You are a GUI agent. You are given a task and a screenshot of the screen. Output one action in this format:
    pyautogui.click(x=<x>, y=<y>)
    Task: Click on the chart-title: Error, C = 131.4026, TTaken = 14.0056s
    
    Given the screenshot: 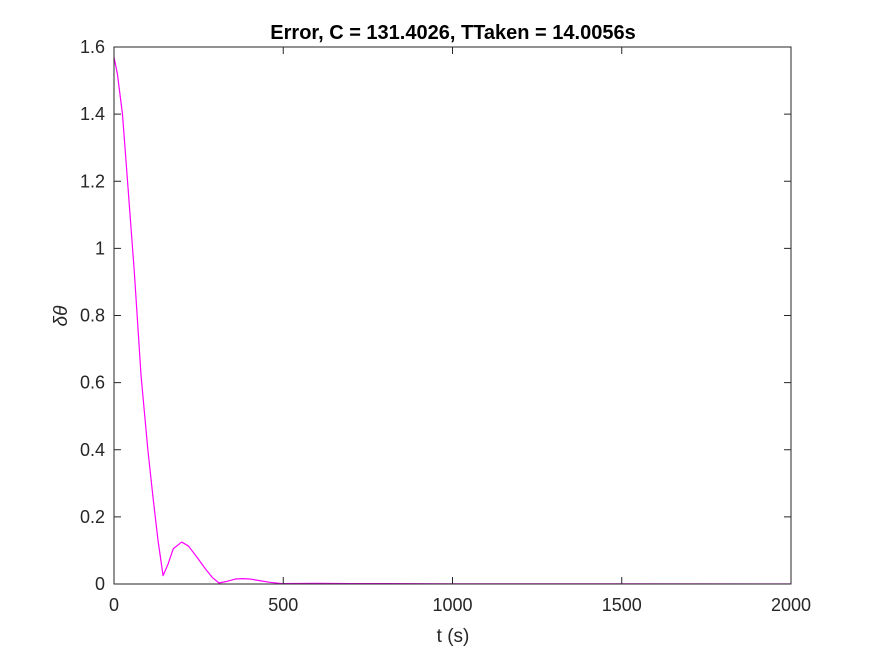 What is the action you would take?
    pyautogui.click(x=452, y=33)
    